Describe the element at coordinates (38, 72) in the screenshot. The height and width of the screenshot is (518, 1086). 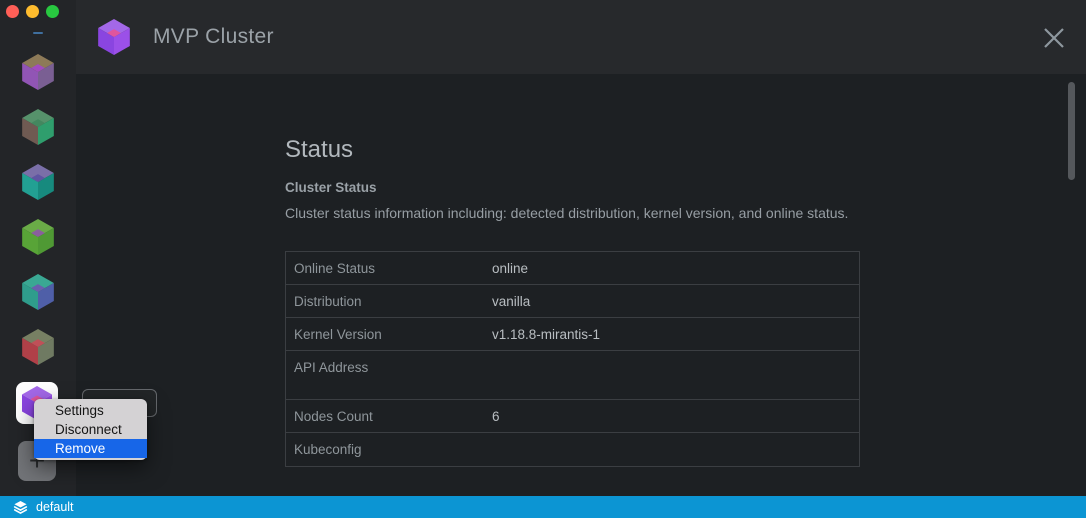
I see `sidebar-cluster-1-icon` at that location.